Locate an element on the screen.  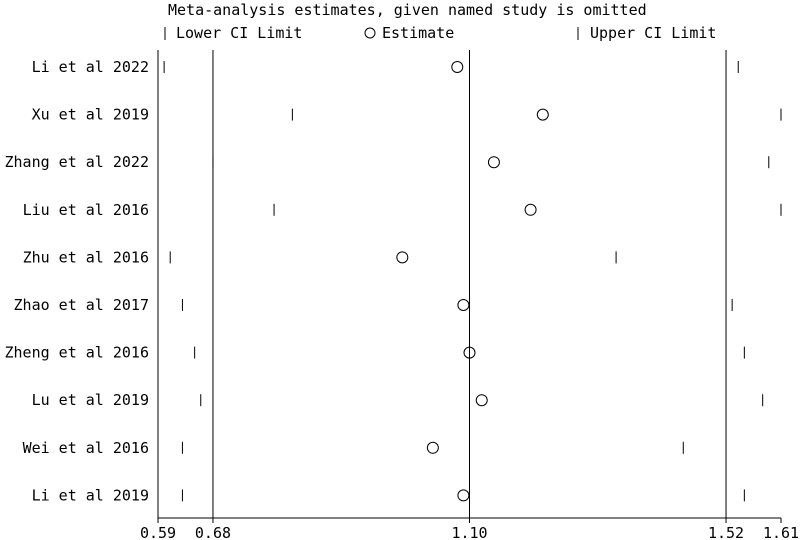
x-tick-label-3: 1.52 is located at coordinates (726, 532).